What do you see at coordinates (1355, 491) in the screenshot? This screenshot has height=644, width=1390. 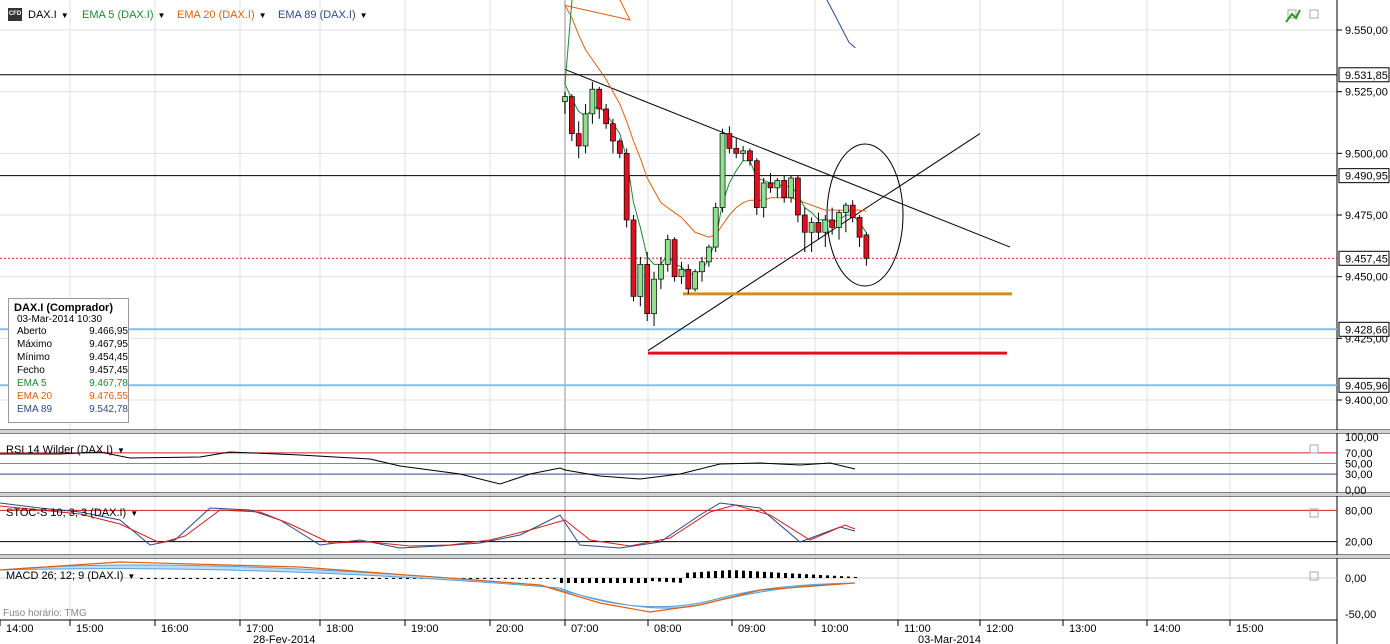 I see `rsi-tick-label: 0,00` at bounding box center [1355, 491].